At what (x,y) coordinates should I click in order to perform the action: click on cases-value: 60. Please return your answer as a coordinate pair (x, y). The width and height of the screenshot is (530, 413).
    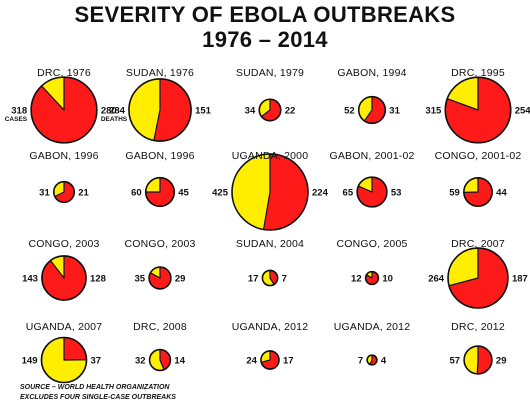
    Looking at the image, I should click on (136, 193).